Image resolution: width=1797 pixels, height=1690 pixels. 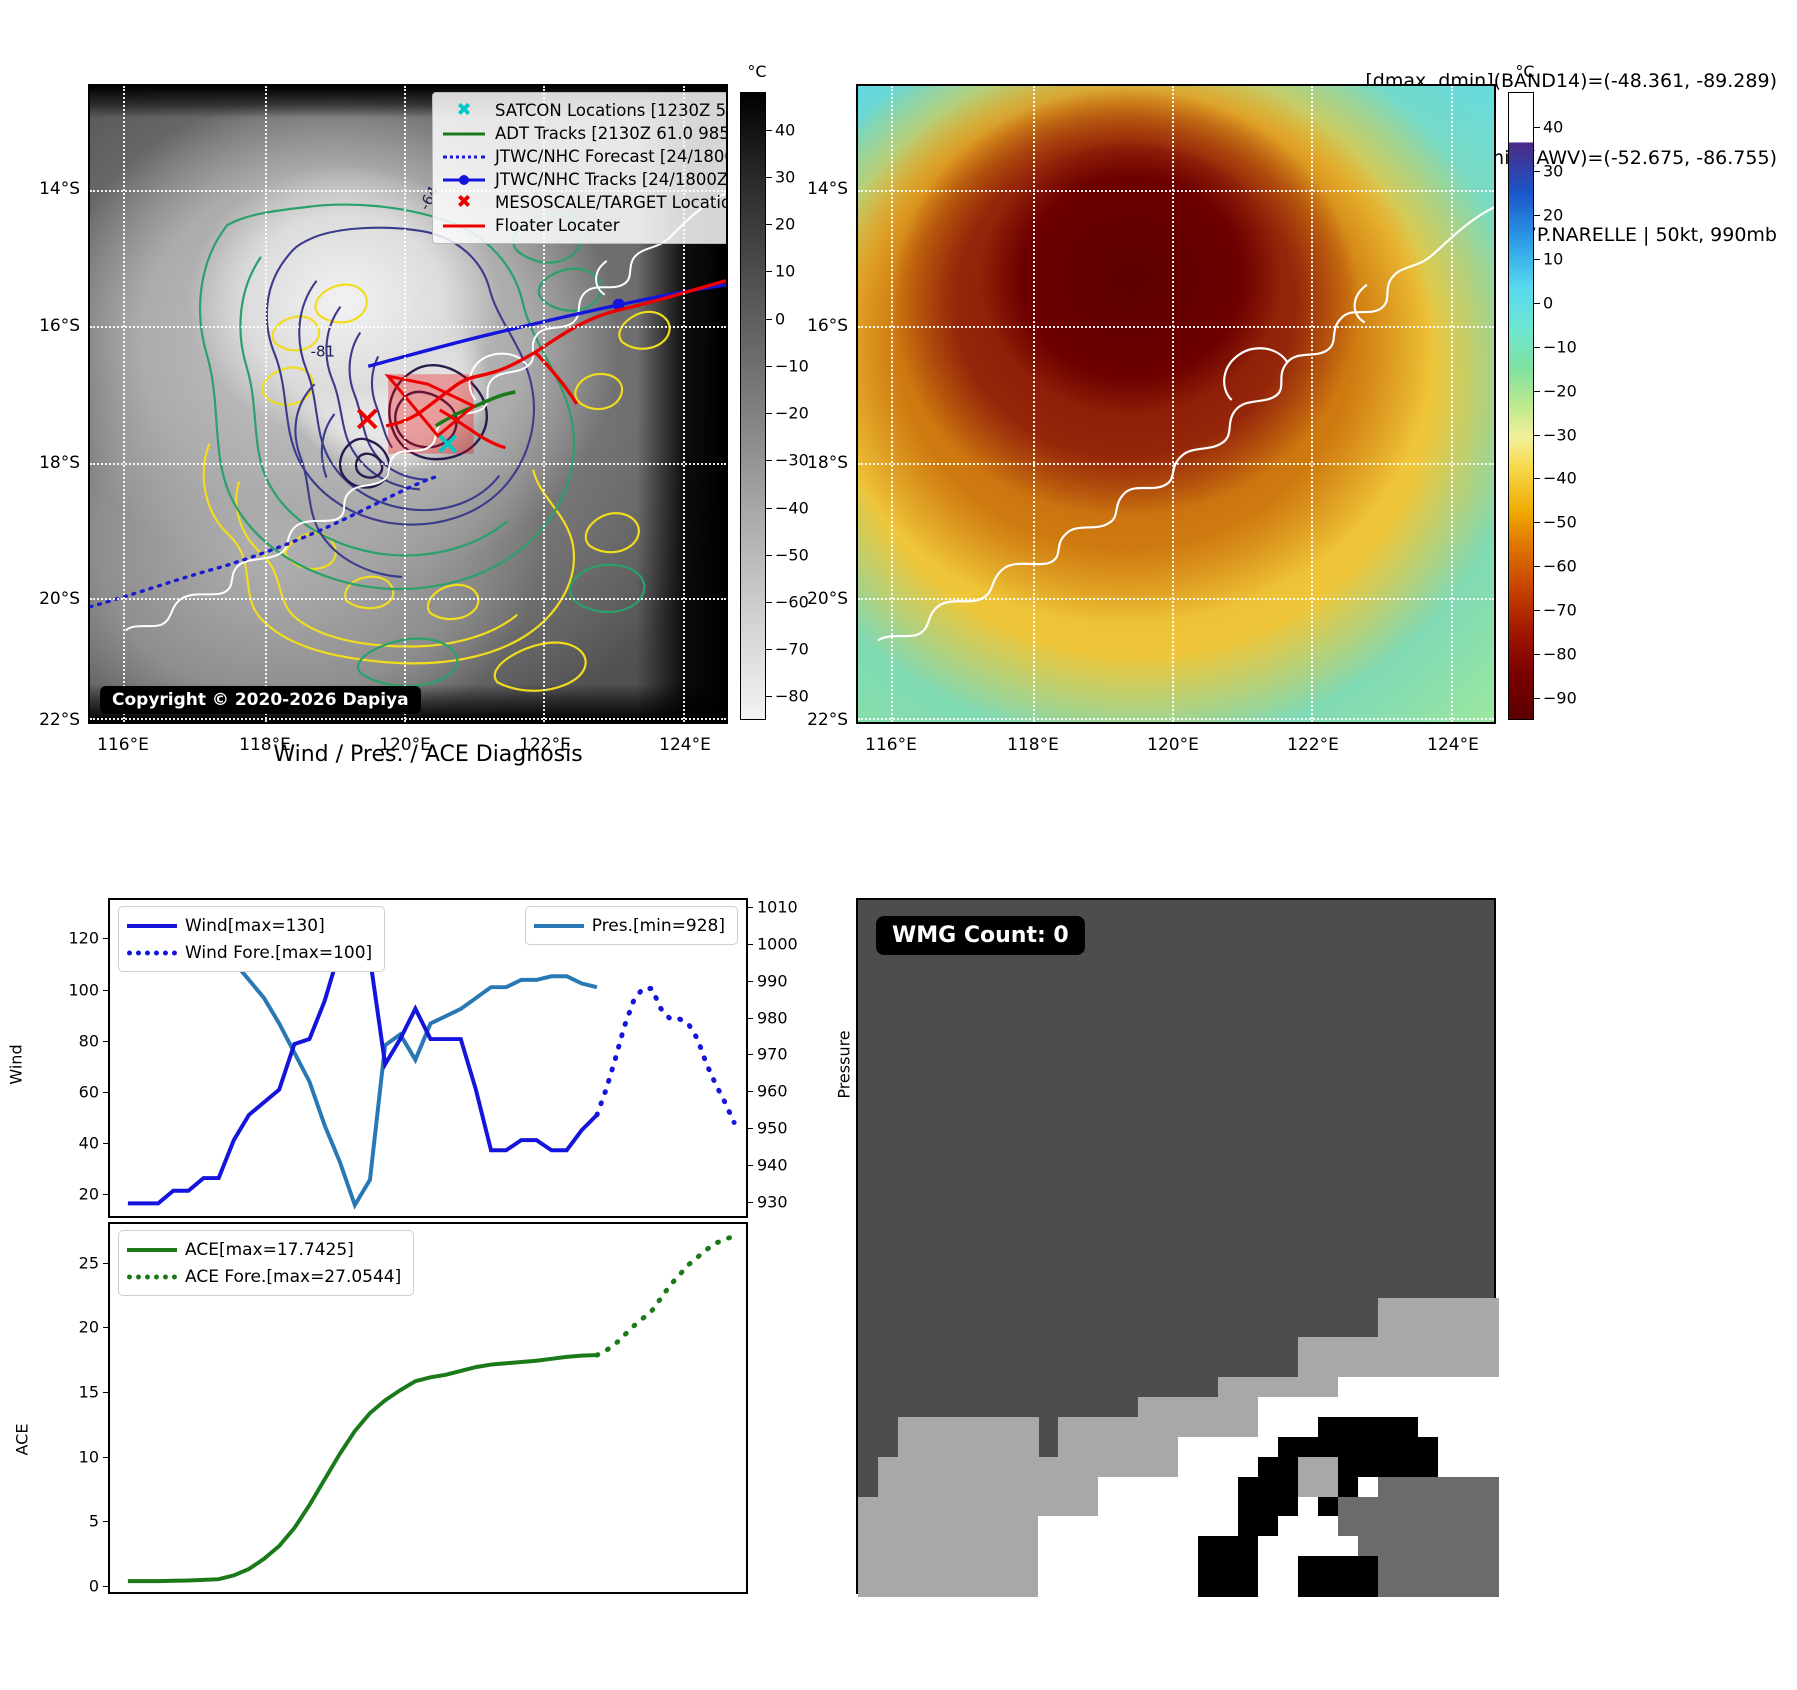 I want to click on colorbar-tick-label: −60, so click(x=1560, y=566).